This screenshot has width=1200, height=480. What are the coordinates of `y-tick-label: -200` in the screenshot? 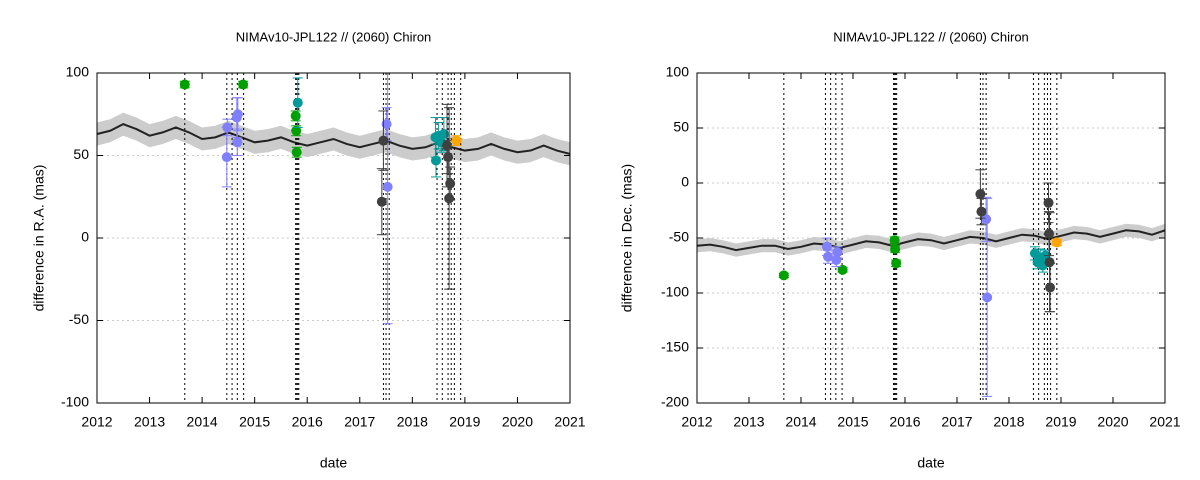 It's located at (675, 402).